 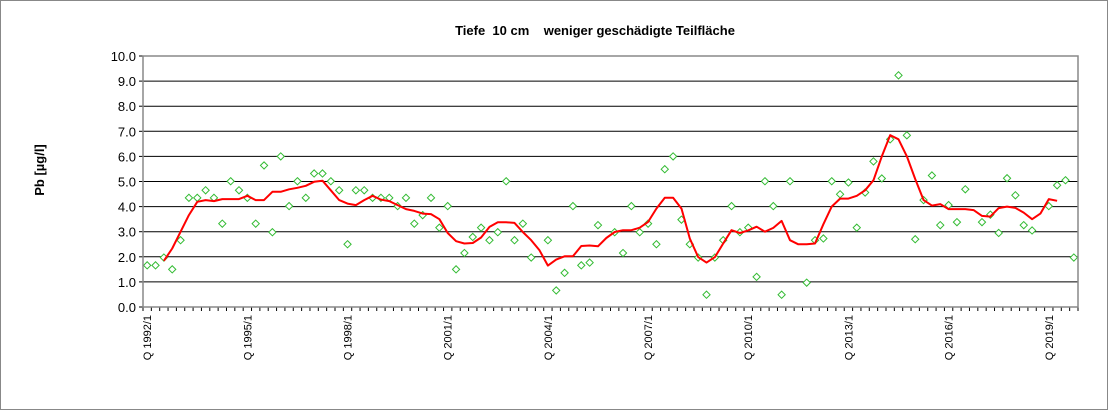 I want to click on x-tick-label: Q 2013/1, so click(x=849, y=337).